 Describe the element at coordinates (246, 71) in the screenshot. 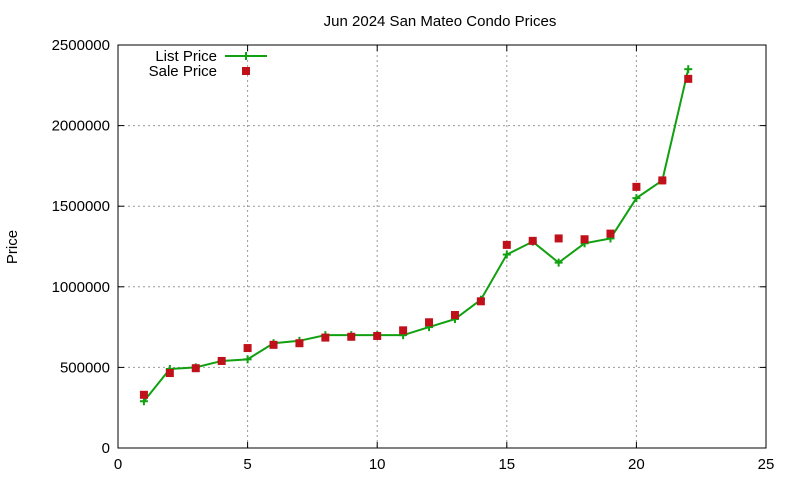

I see `legend-marker-sale-price` at that location.